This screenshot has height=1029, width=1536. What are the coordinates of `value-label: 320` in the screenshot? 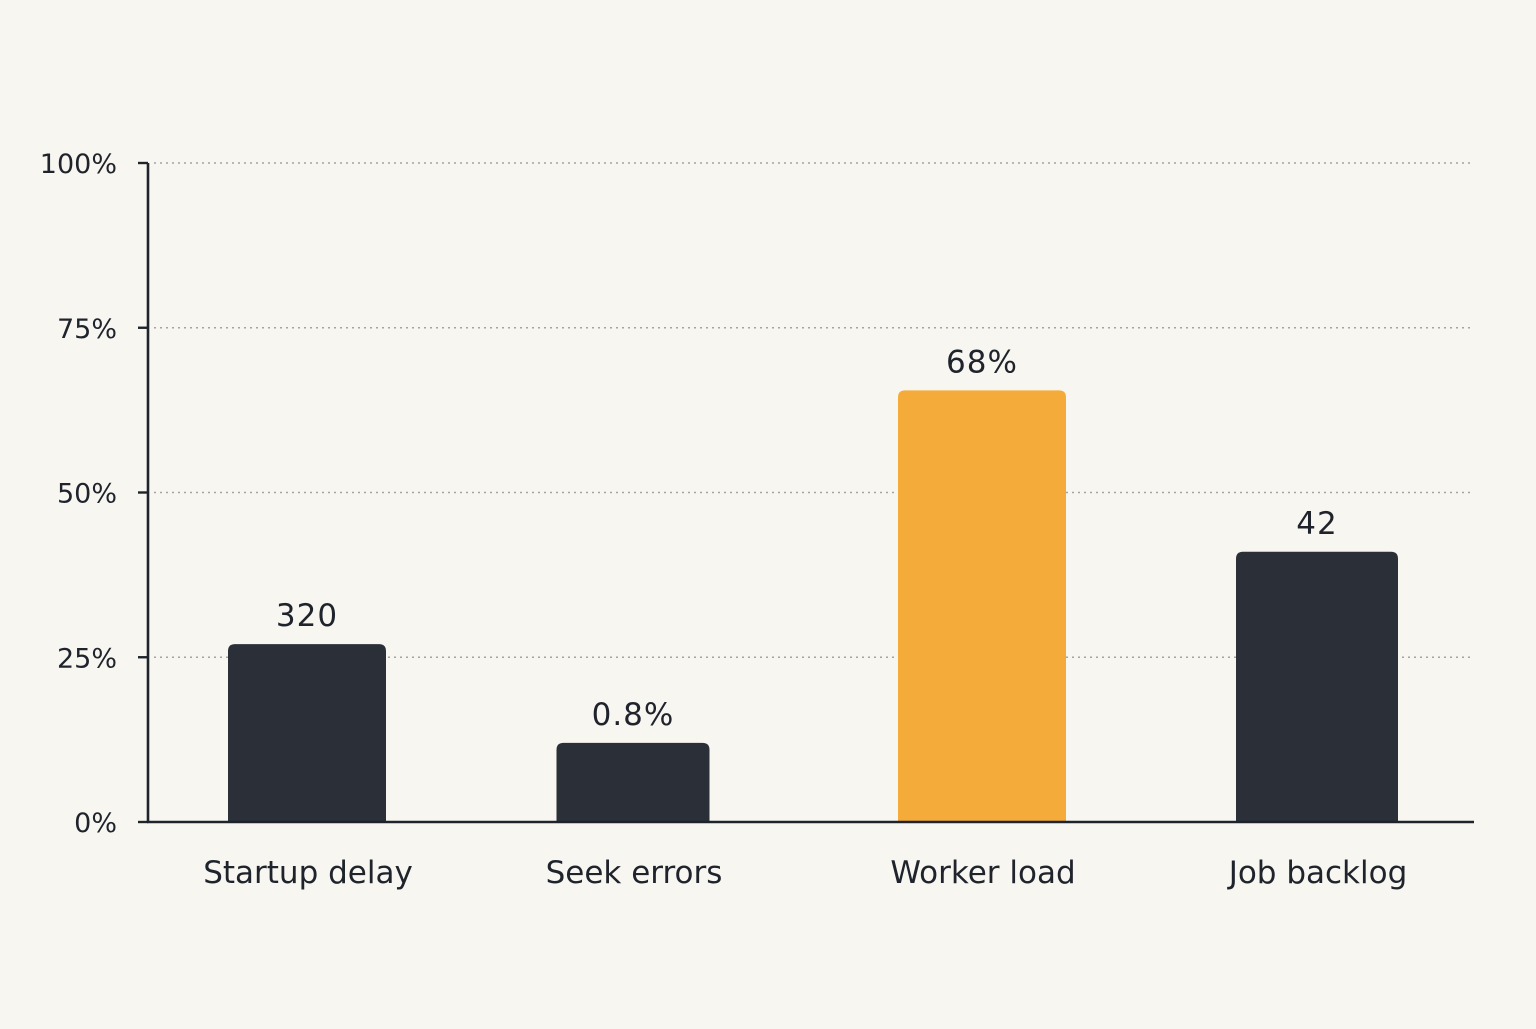 It's located at (307, 616).